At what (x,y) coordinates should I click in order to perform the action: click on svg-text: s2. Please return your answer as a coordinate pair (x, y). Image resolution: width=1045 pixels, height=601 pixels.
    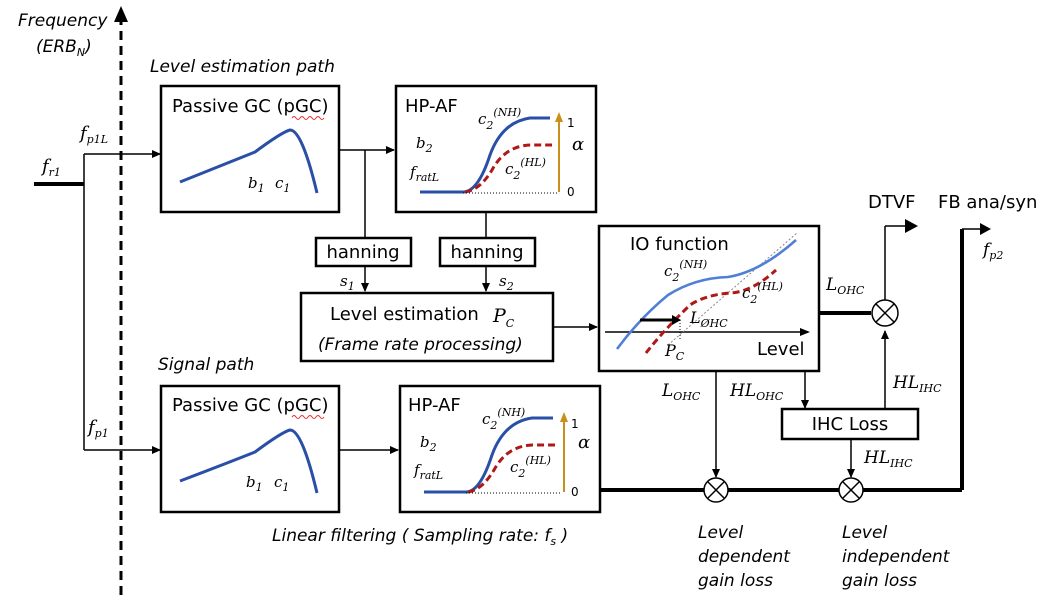
    Looking at the image, I should click on (506, 282).